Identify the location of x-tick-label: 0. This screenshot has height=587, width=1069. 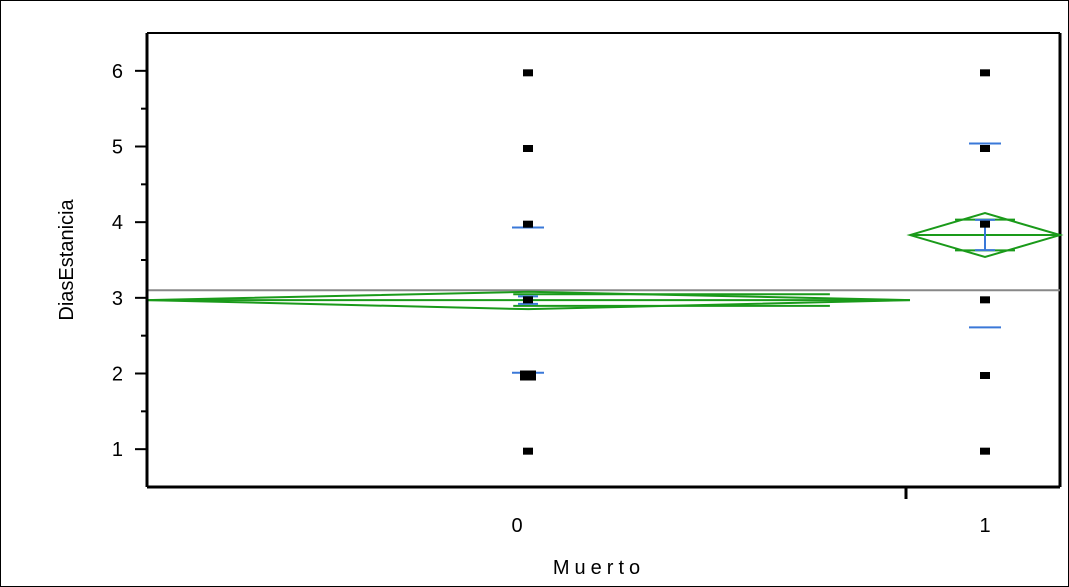
(516, 526).